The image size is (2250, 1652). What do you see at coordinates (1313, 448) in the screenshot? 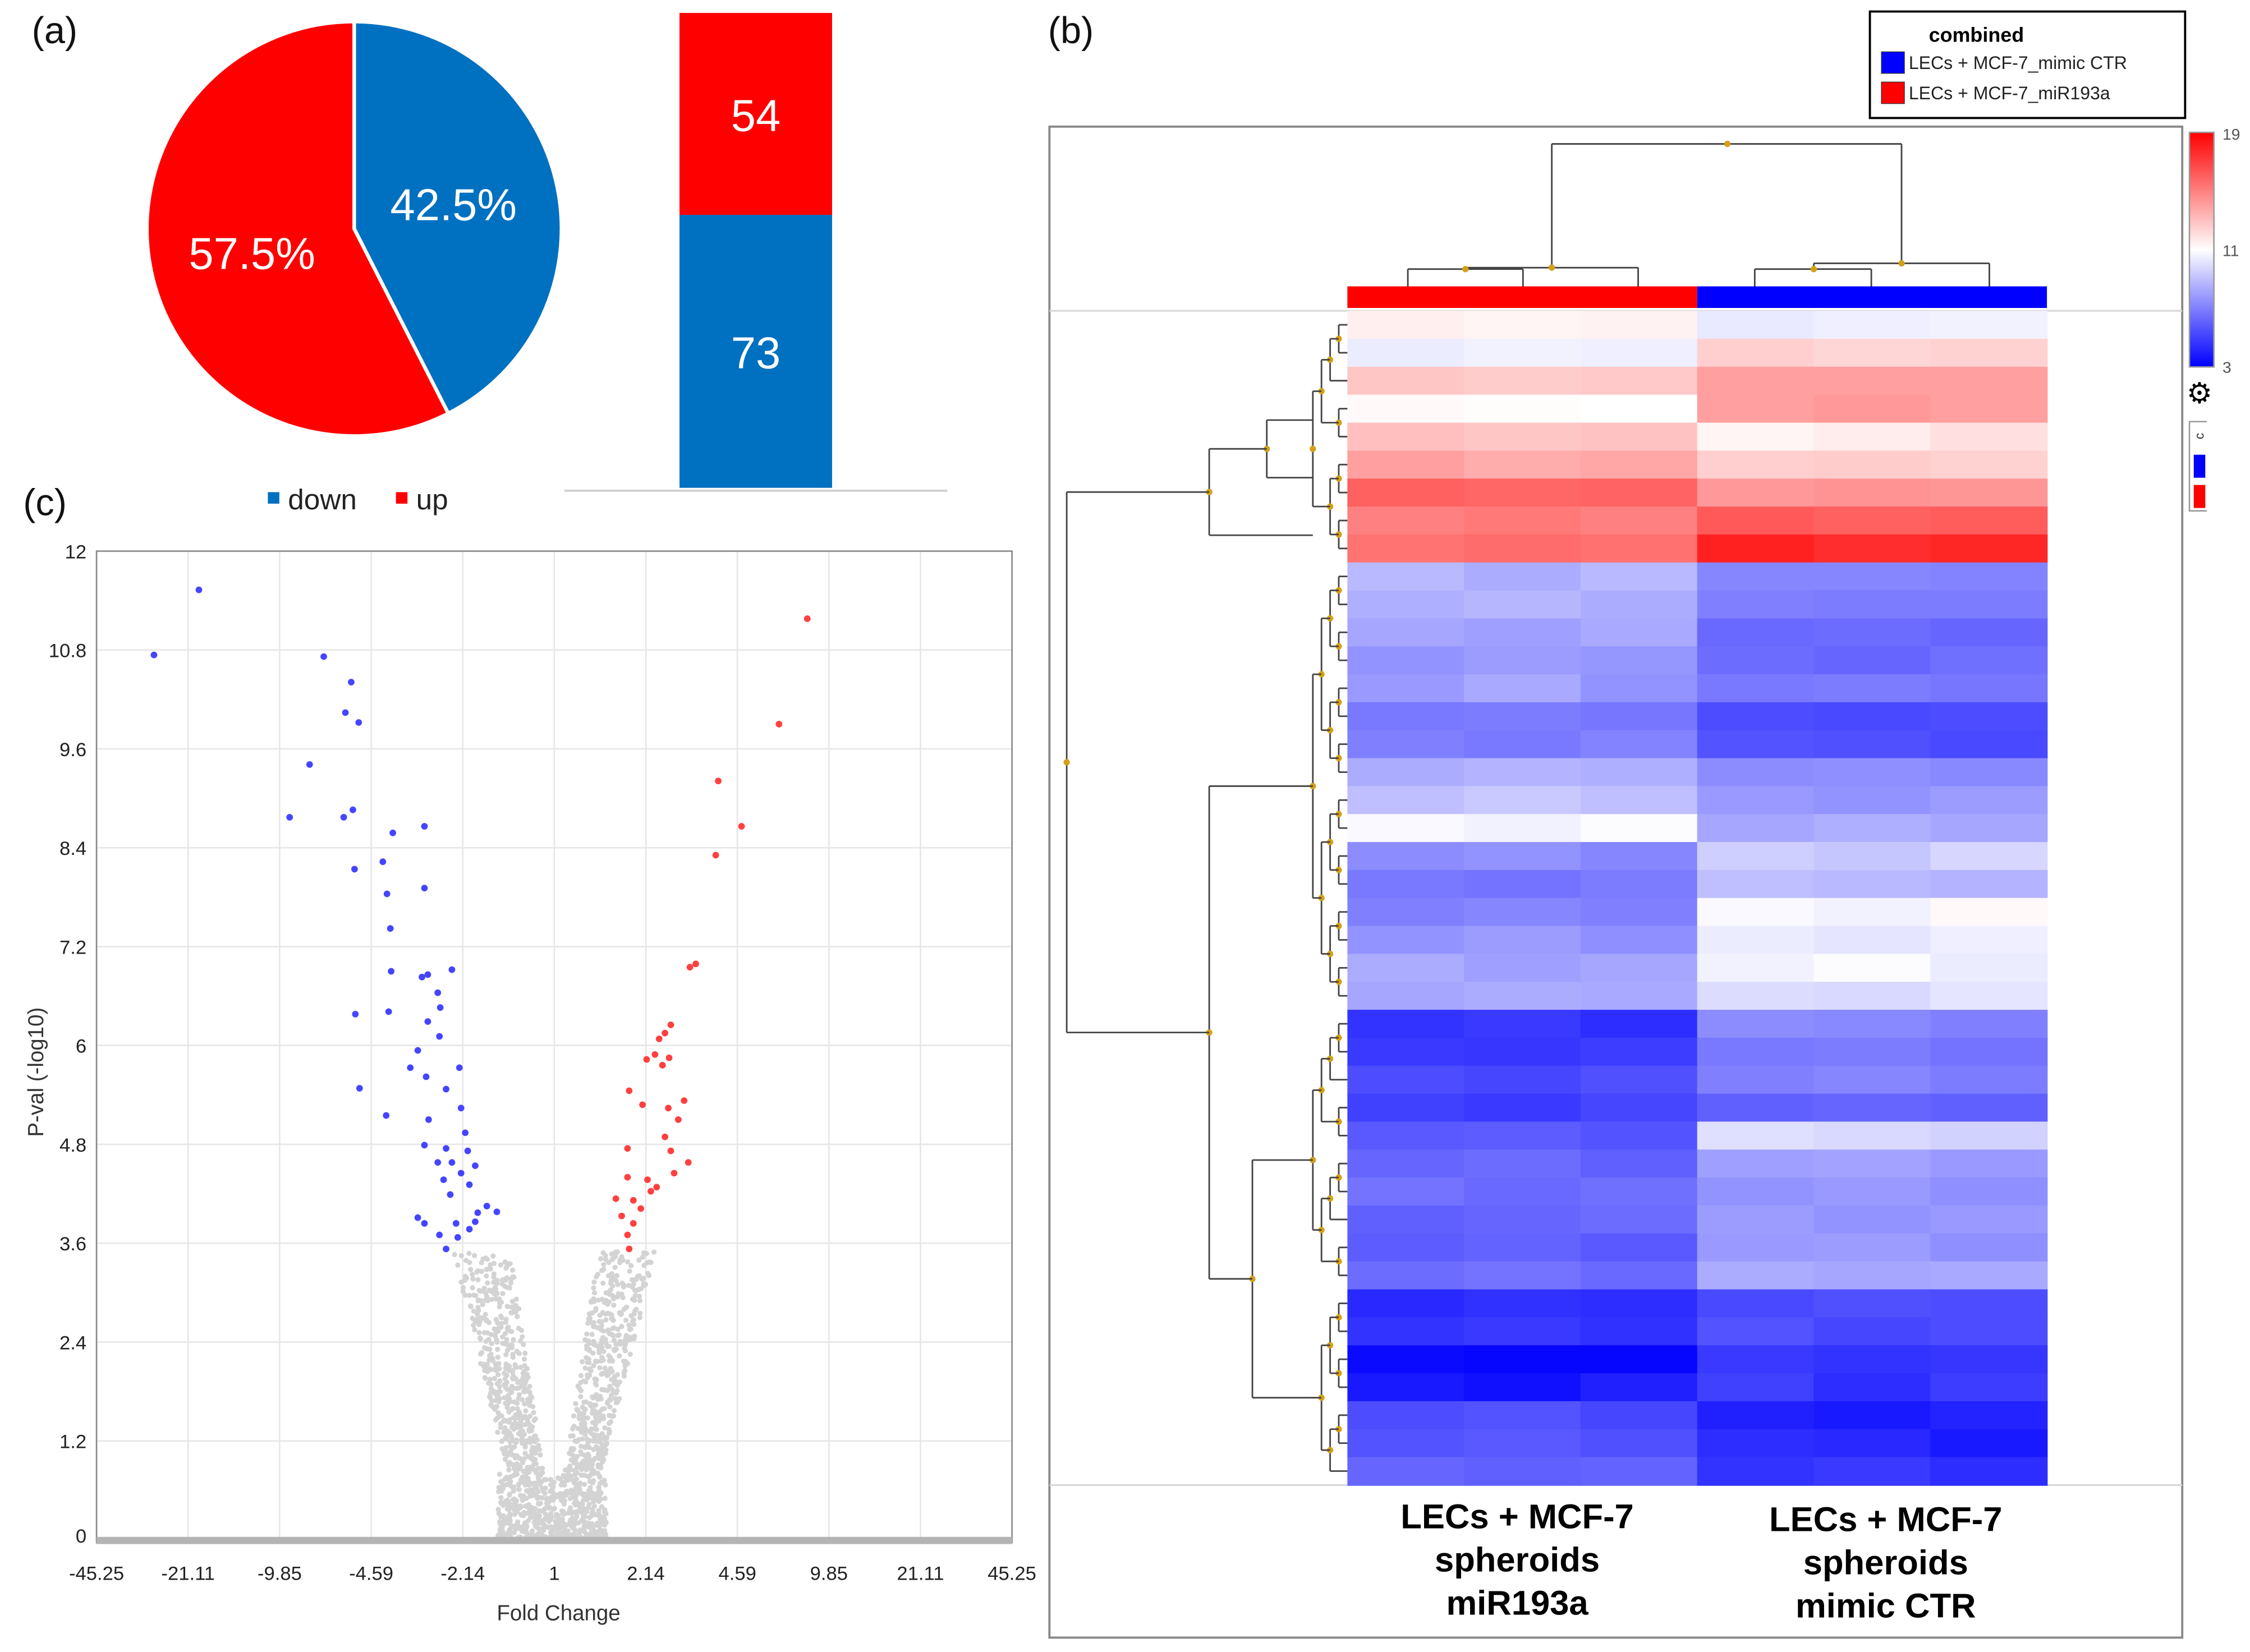
I see `dendrogram-node` at bounding box center [1313, 448].